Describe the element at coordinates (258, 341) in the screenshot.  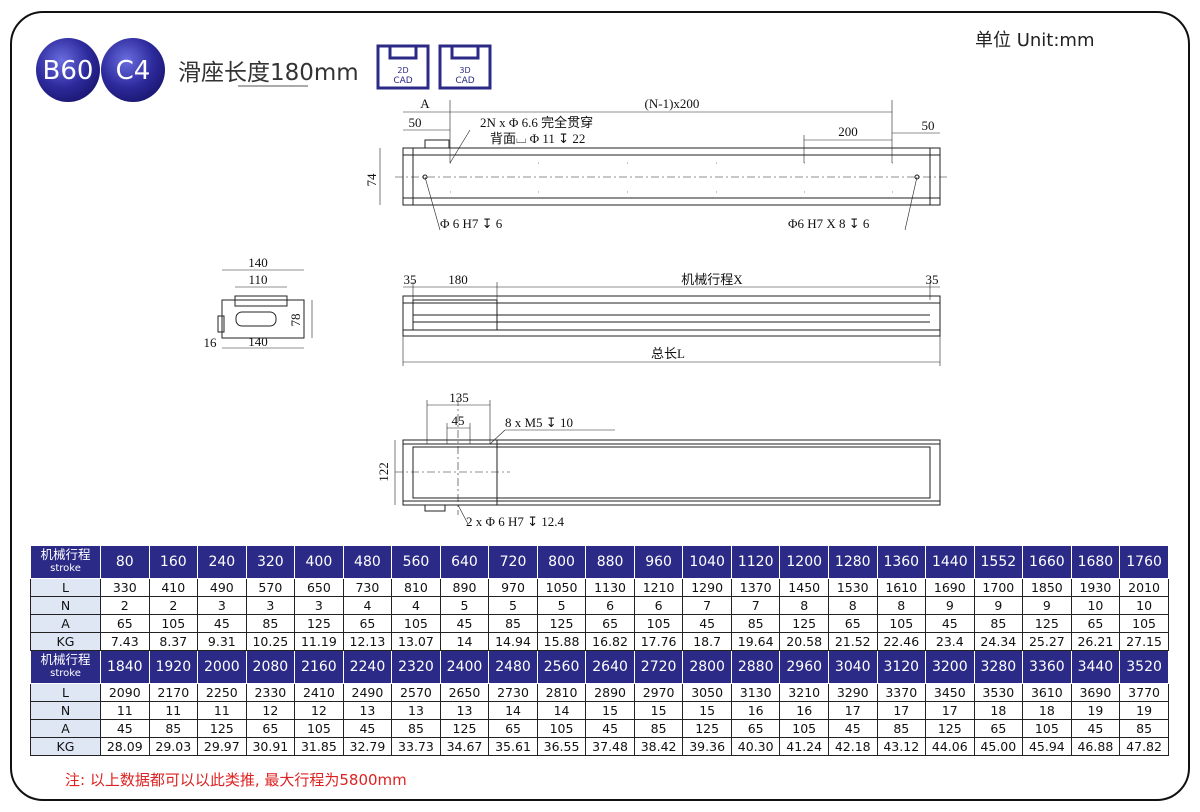
I see `dim-label: 140` at that location.